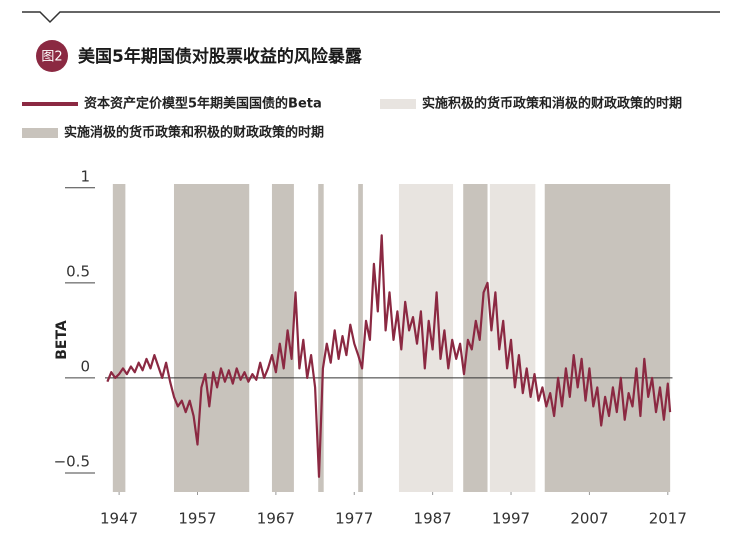 The width and height of the screenshot is (749, 541). I want to click on x-tick-label: 2017, so click(668, 519).